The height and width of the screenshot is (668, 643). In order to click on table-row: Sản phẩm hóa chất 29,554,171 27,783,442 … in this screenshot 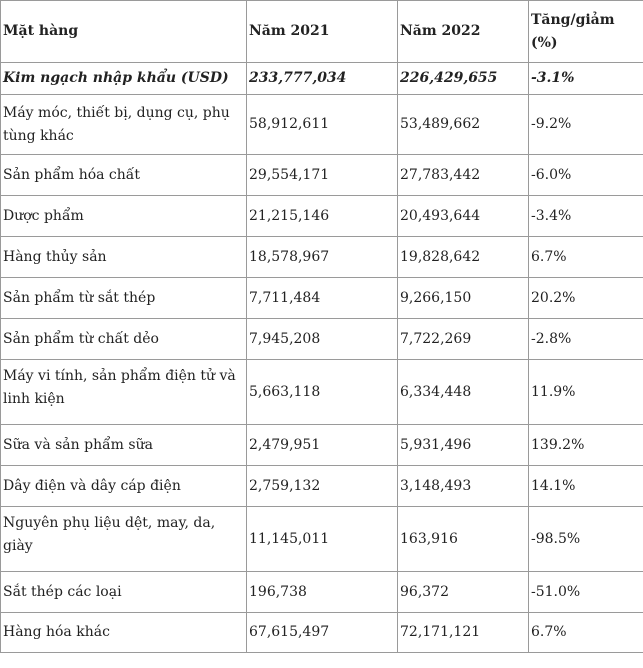, I will do `click(321, 175)`.